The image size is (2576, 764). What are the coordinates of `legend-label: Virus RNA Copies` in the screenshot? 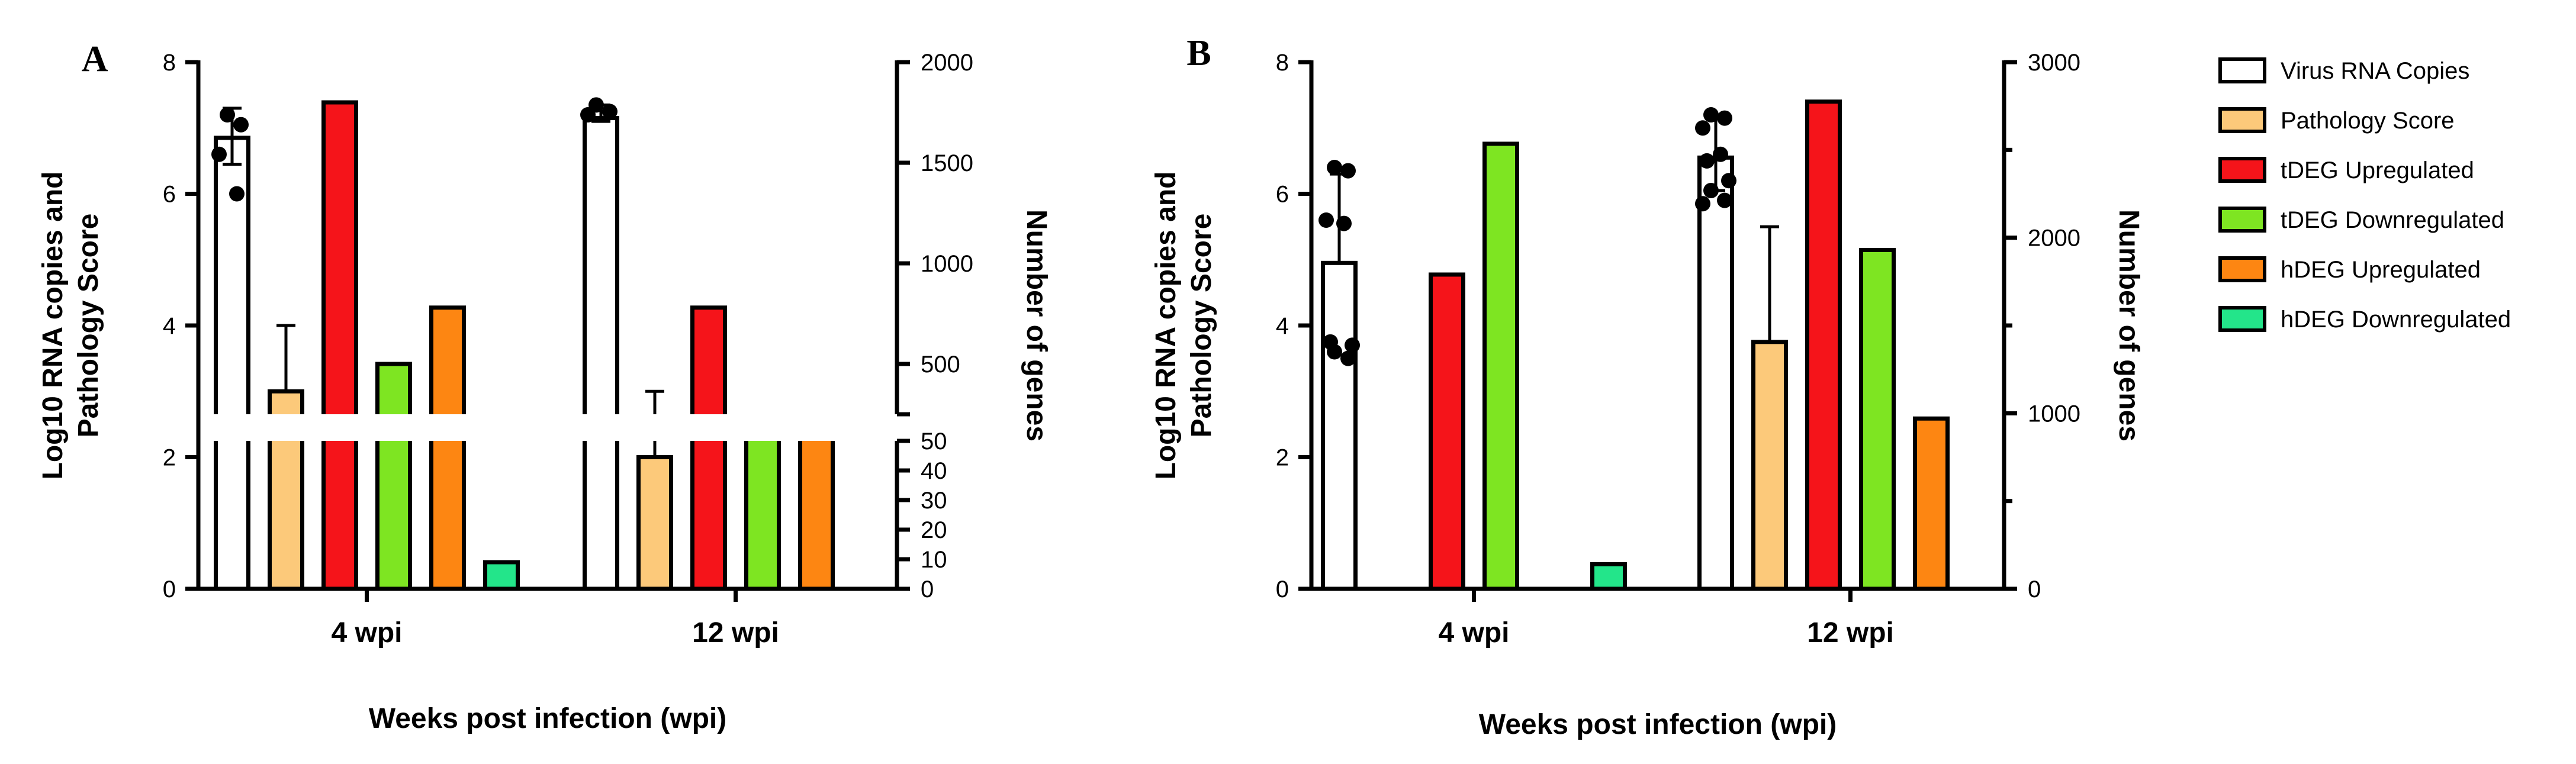 It's located at (2375, 71).